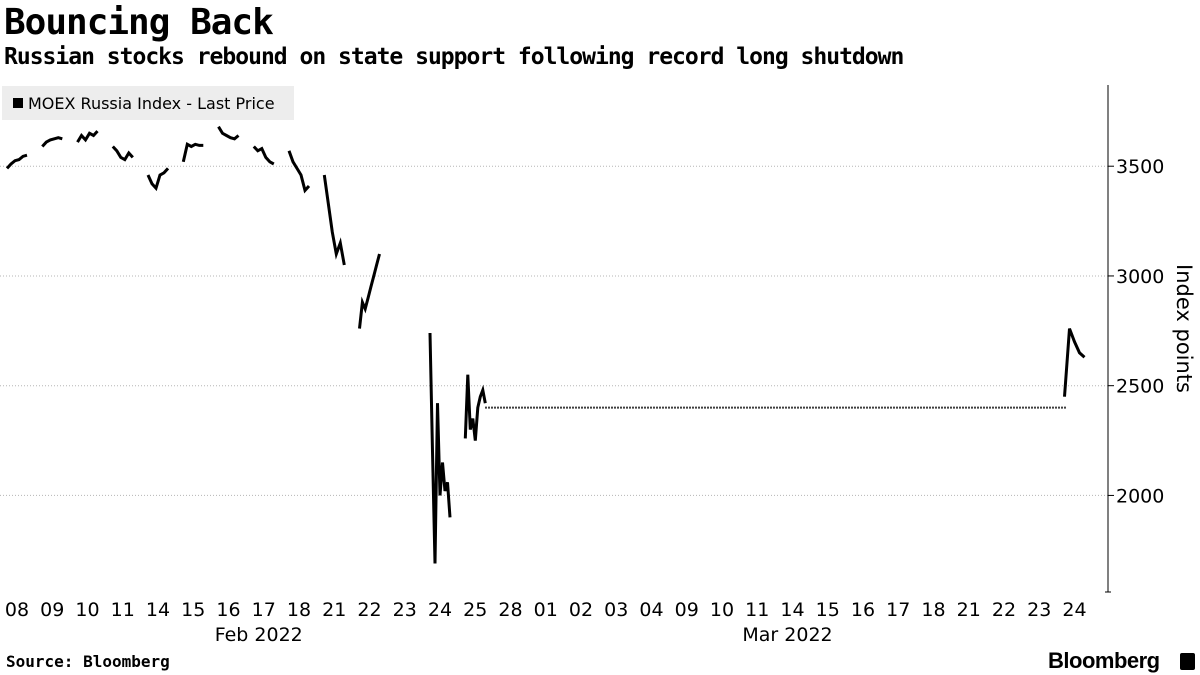 The height and width of the screenshot is (675, 1200). Describe the element at coordinates (1140, 496) in the screenshot. I see `y-tick-label: 2000` at that location.